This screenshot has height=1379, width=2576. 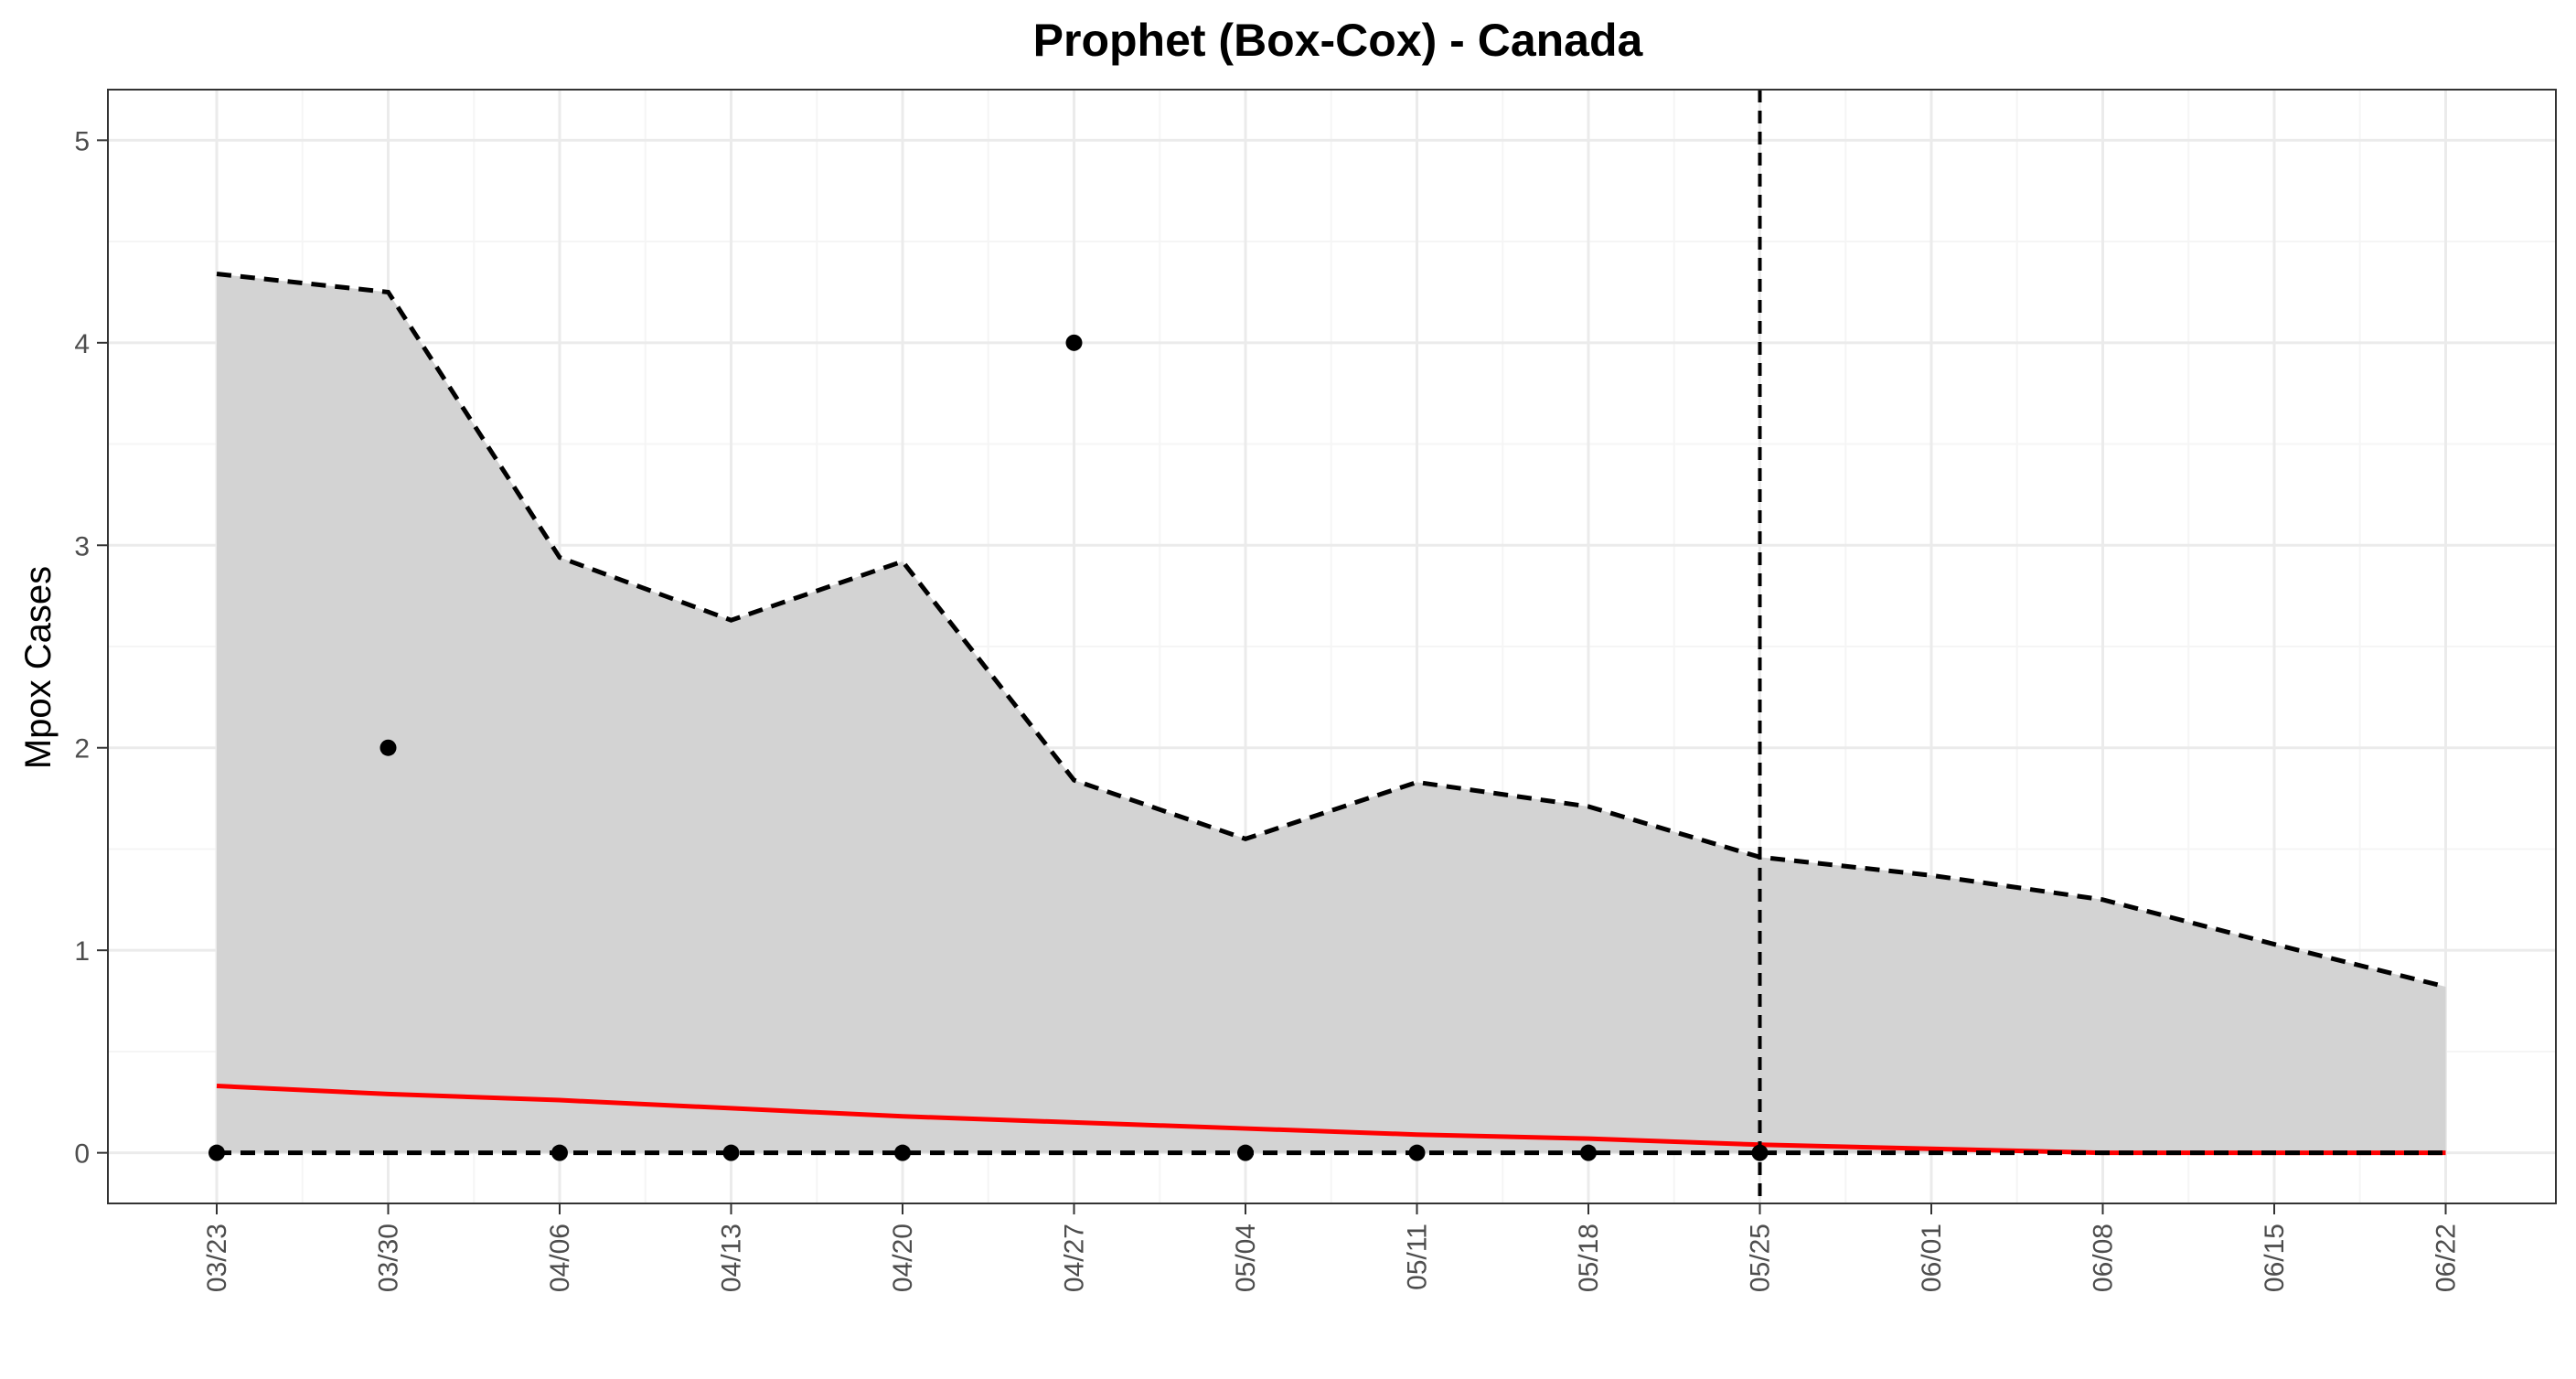 I want to click on x-tick-label: 04/27, so click(x=1075, y=1258).